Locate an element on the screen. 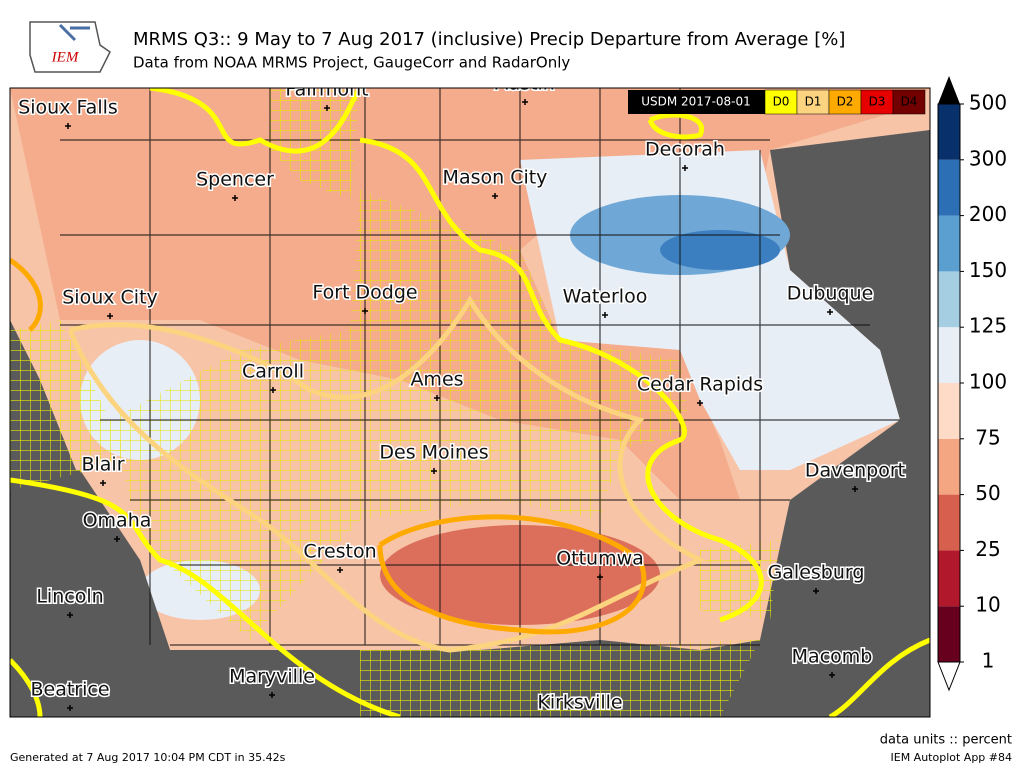 The image size is (1024, 772). city-label: Fairmont is located at coordinates (326, 90).